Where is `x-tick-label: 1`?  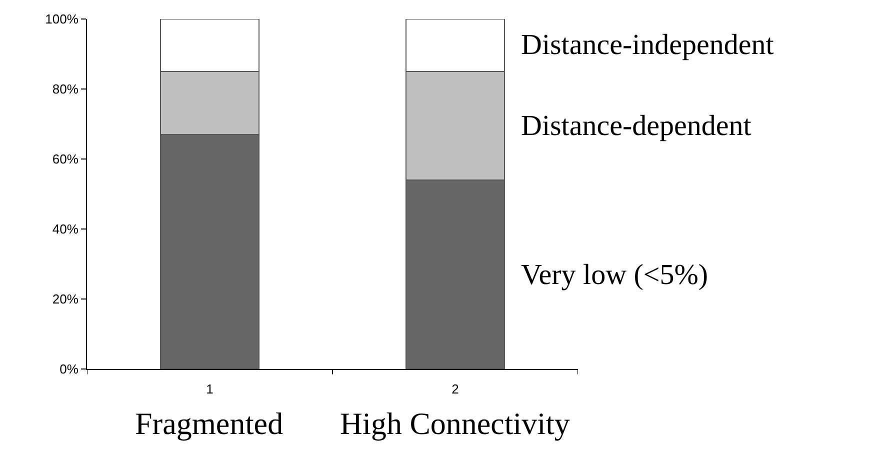
x-tick-label: 1 is located at coordinates (210, 389).